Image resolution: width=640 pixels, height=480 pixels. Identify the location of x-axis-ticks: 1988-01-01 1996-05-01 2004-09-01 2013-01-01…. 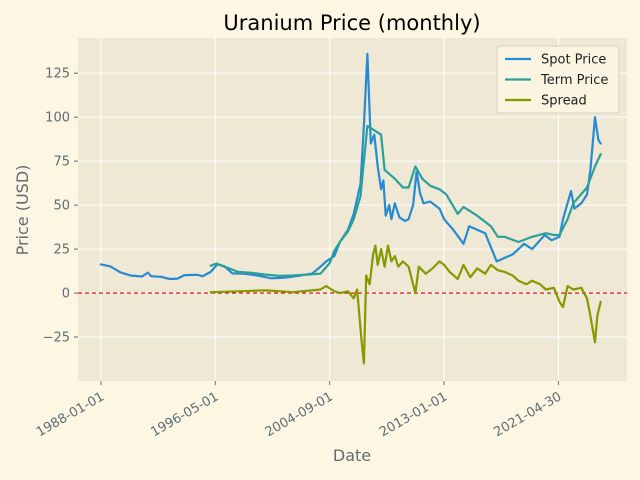
(299, 410).